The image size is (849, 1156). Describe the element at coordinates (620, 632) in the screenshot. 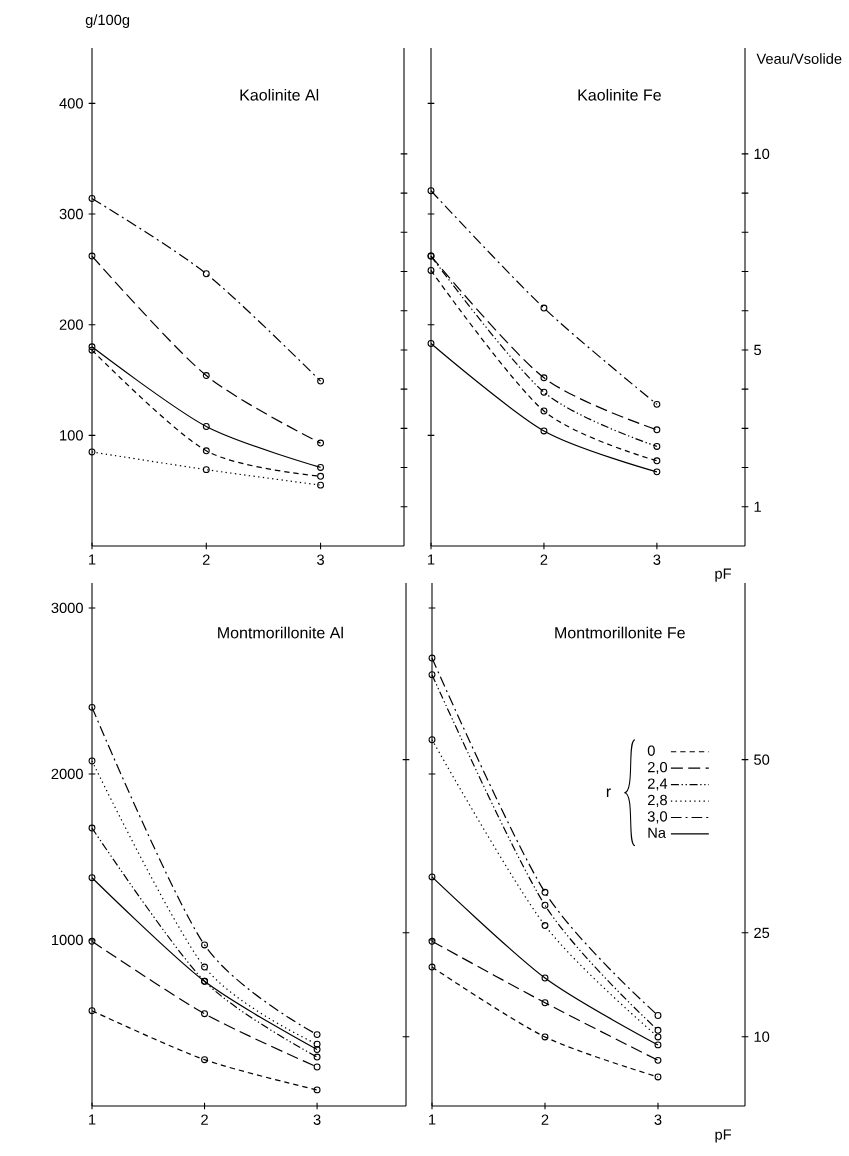

I see `text: Montmorillonite Fe` at that location.